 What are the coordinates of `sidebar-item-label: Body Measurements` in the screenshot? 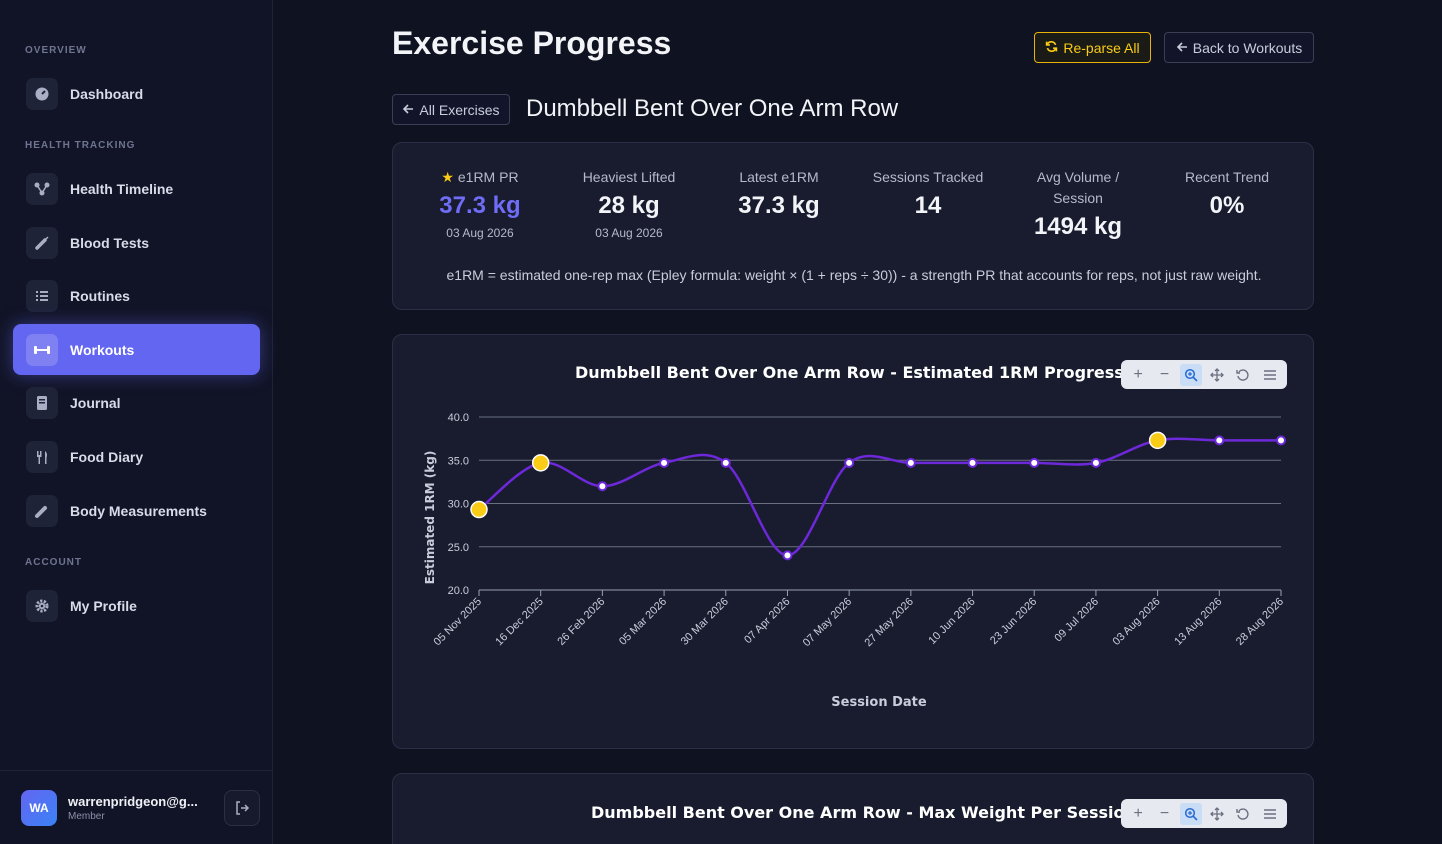 It's located at (138, 510).